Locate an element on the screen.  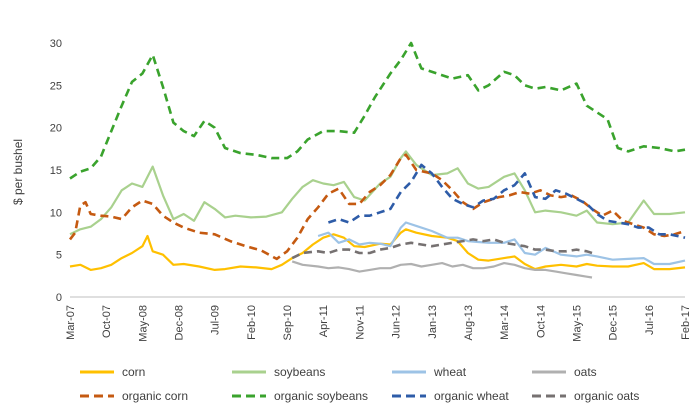
legend-label-organic-corn: organic corn is located at coordinates (155, 396).